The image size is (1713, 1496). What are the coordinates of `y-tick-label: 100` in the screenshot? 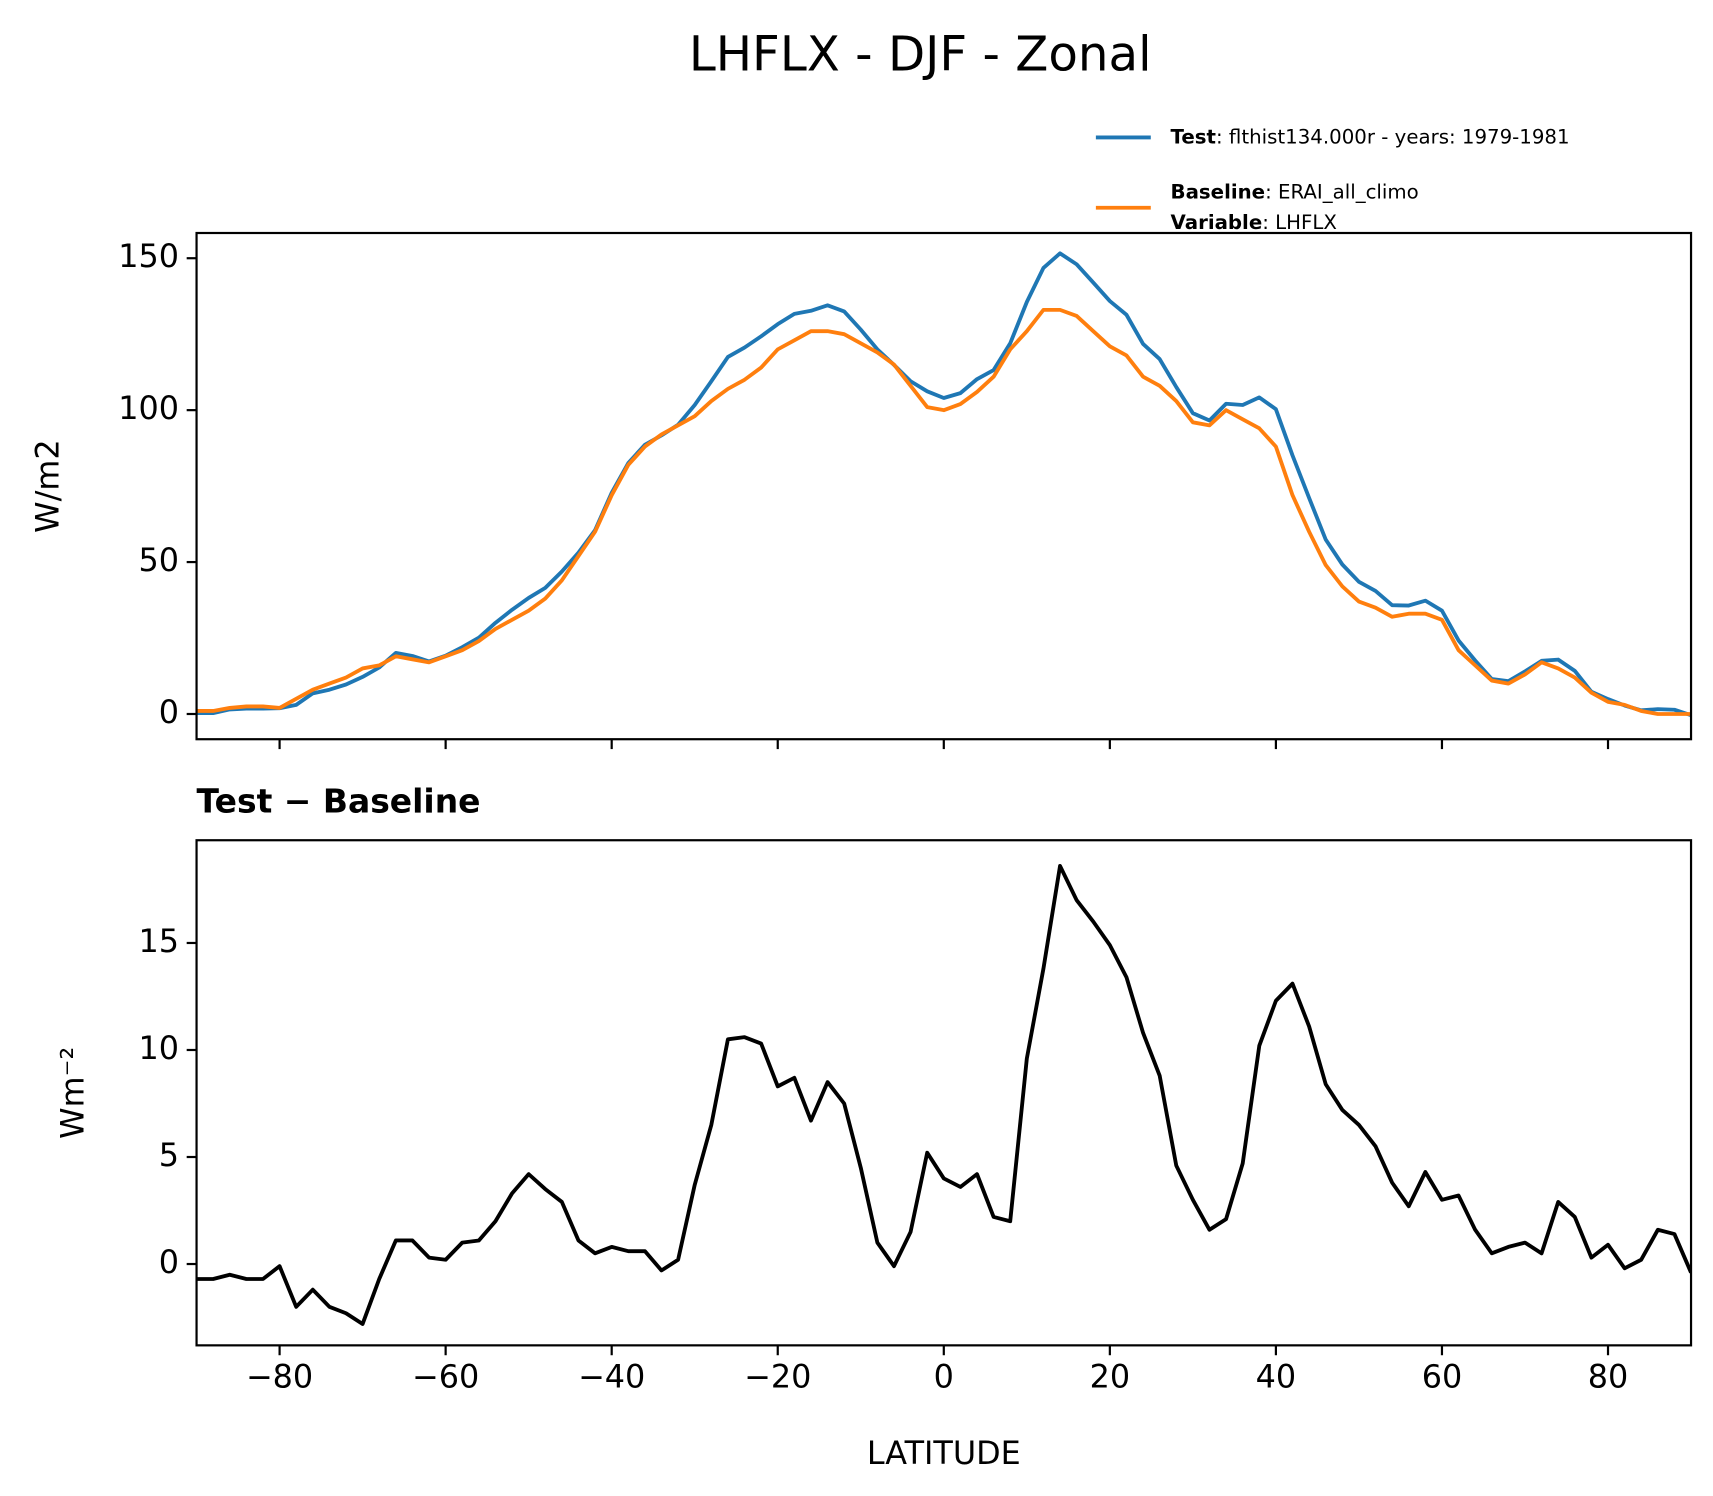 It's located at (148, 408).